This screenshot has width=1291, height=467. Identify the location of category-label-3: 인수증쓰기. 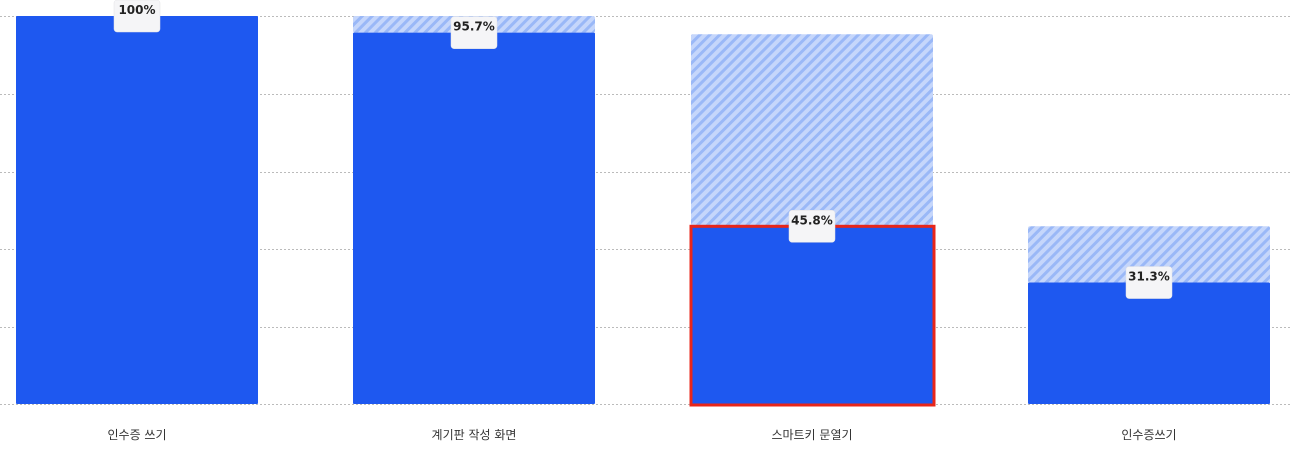
(1148, 435).